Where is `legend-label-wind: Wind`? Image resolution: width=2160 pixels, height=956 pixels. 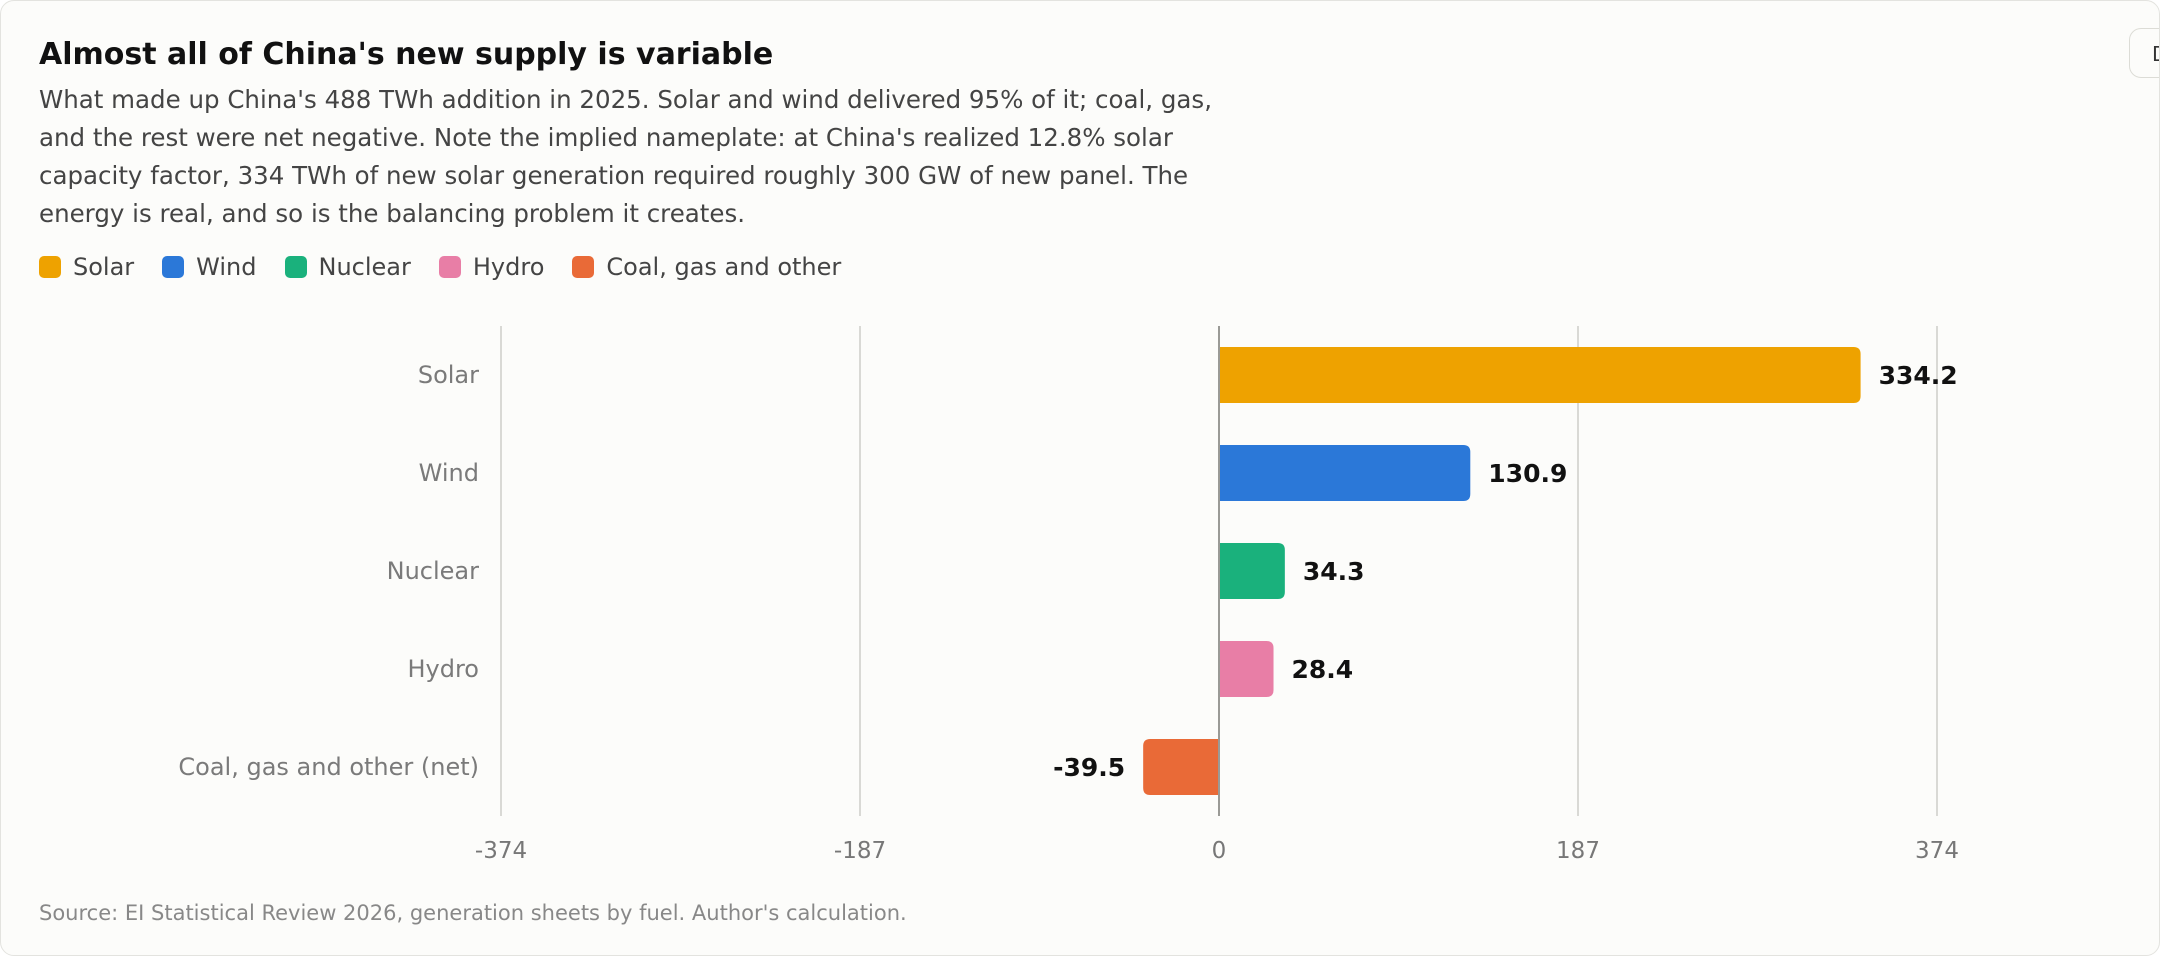
legend-label-wind: Wind is located at coordinates (226, 267).